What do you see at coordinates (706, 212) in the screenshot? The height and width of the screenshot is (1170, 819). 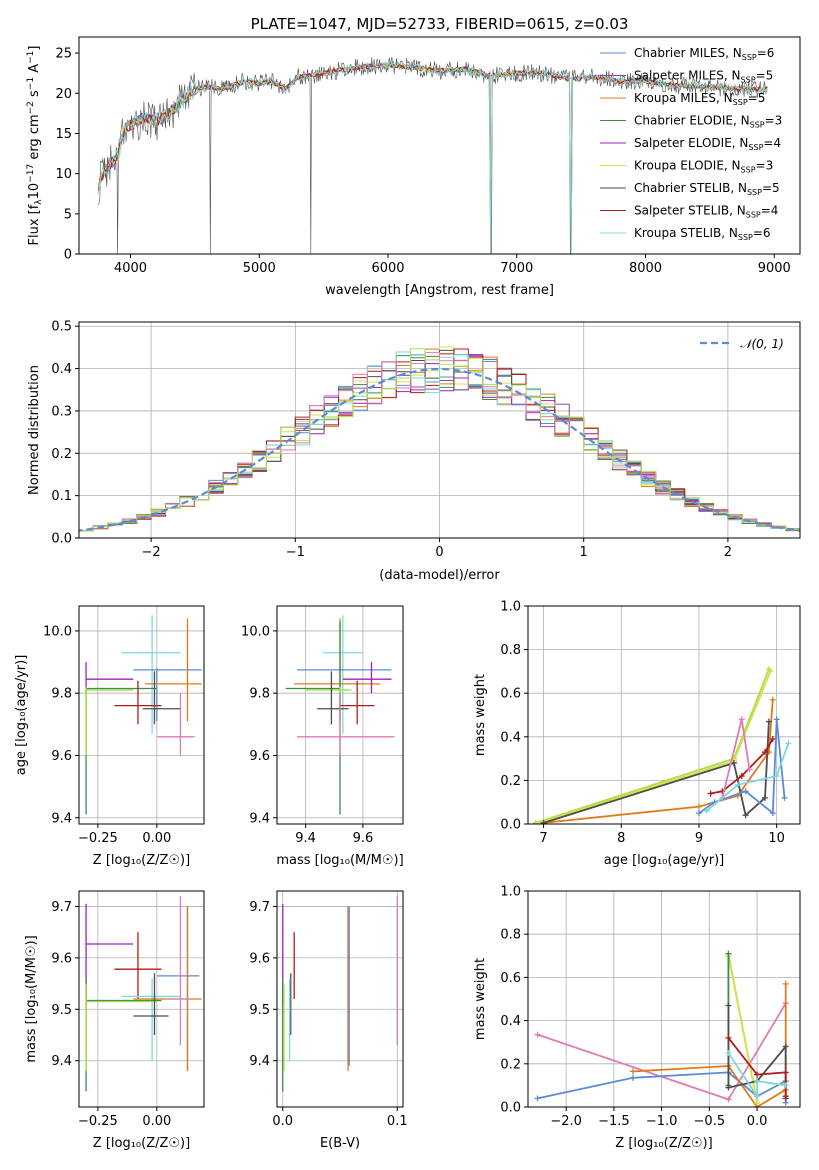 I see `legend-entry: Salpeter STELIB, NSSP=4` at bounding box center [706, 212].